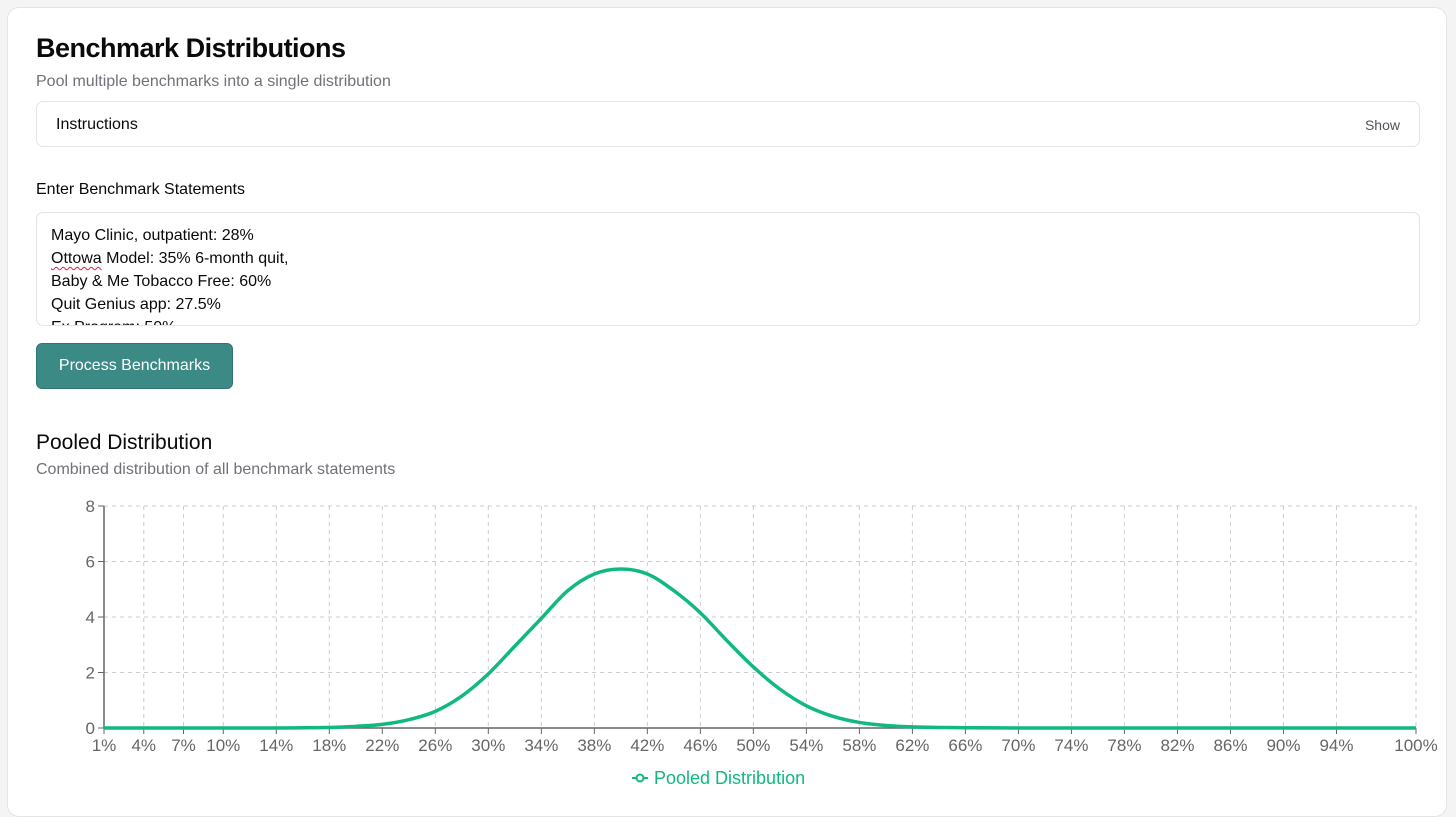 The width and height of the screenshot is (1456, 817). Describe the element at coordinates (97, 124) in the screenshot. I see `instructions-label: Instructions` at that location.